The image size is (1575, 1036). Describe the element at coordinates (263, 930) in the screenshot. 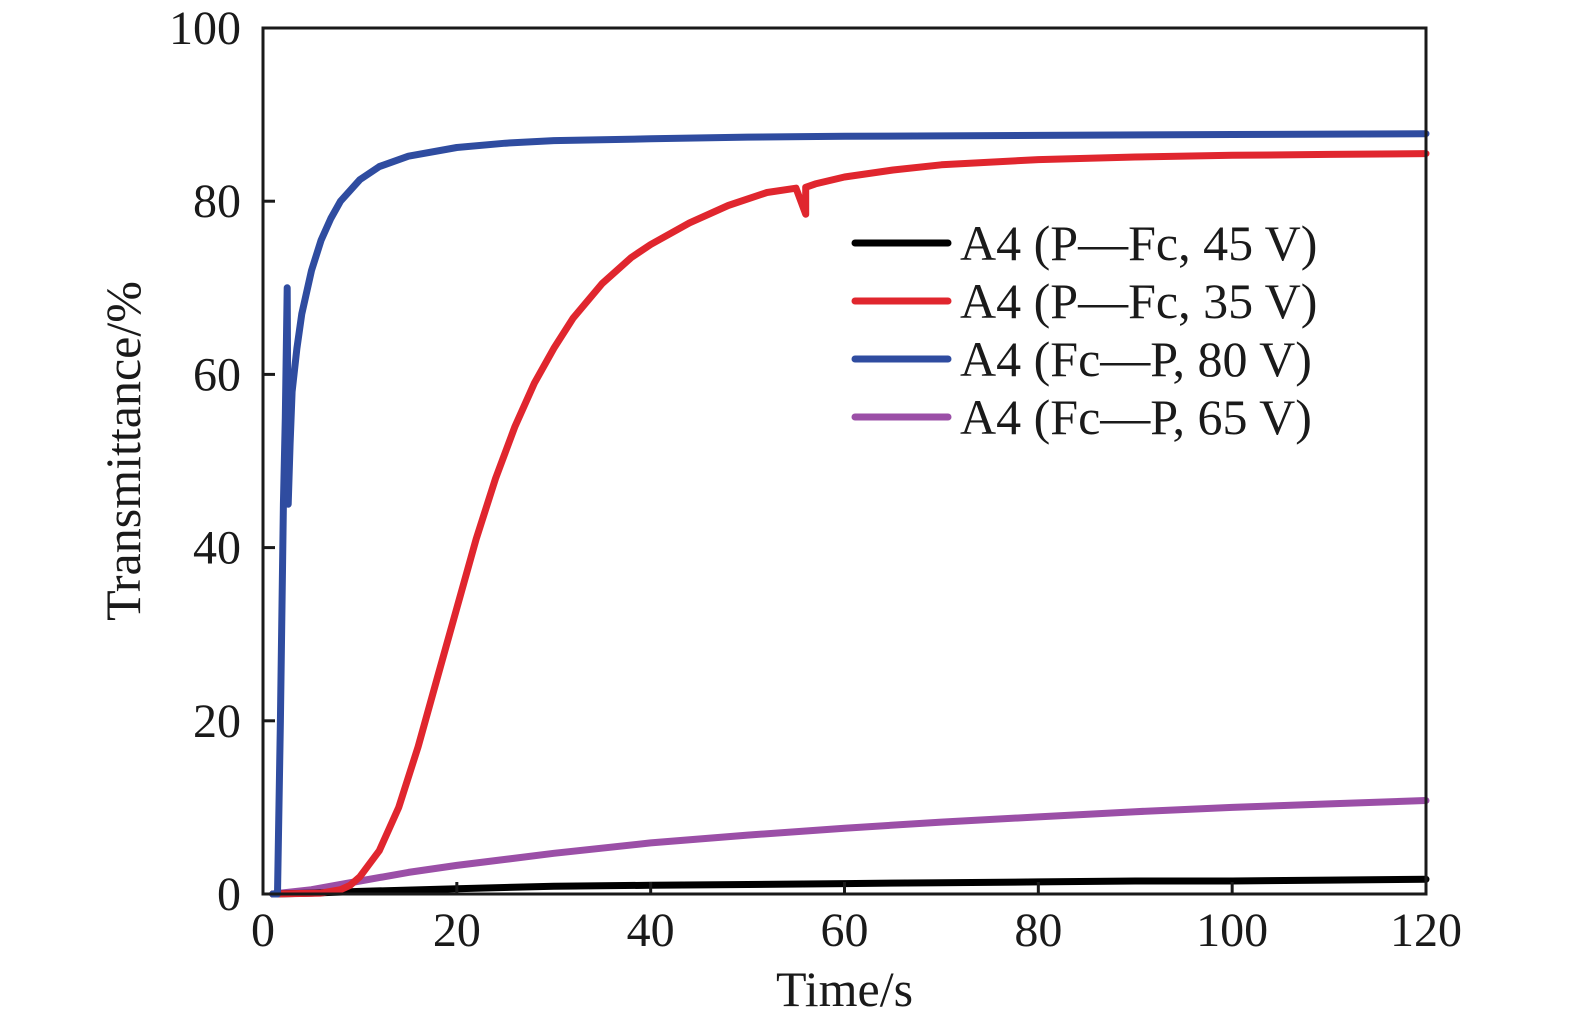

I see `x-tick-label: 0` at that location.